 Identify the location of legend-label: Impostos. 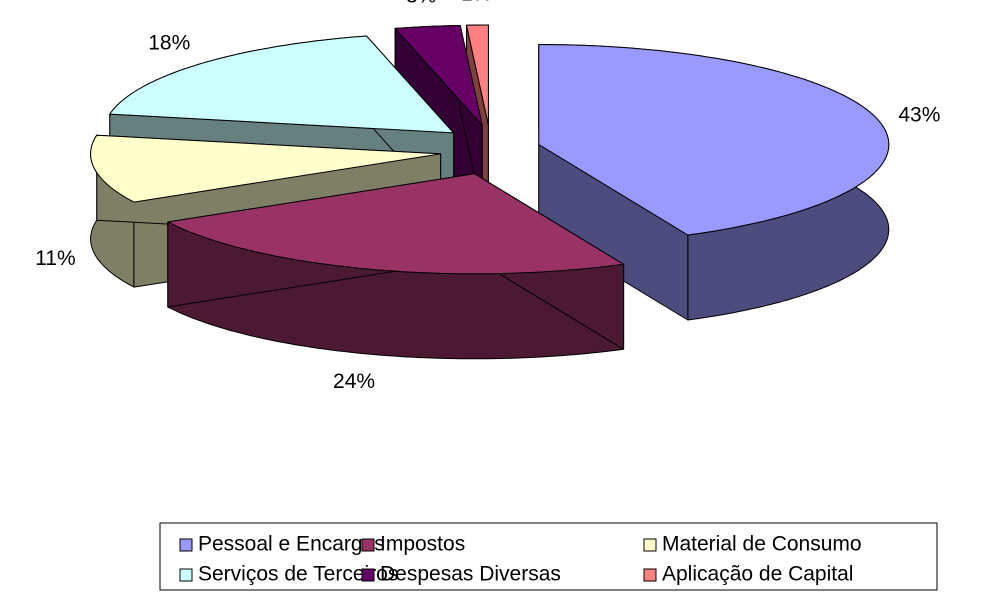
(422, 544).